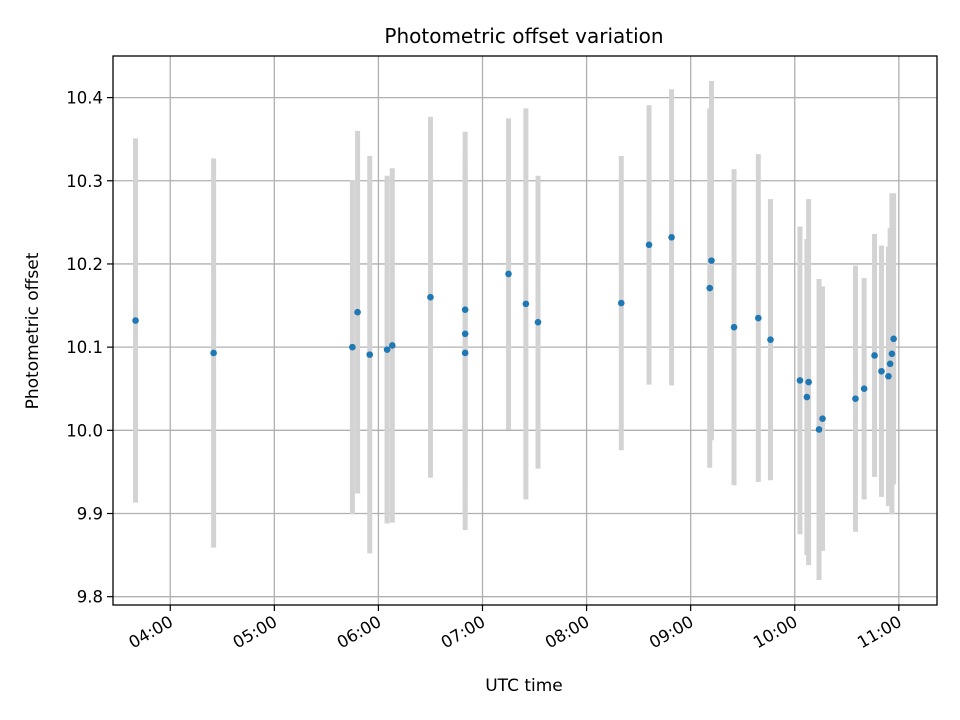  Describe the element at coordinates (84, 430) in the screenshot. I see `y-tick-label: 10.0` at that location.